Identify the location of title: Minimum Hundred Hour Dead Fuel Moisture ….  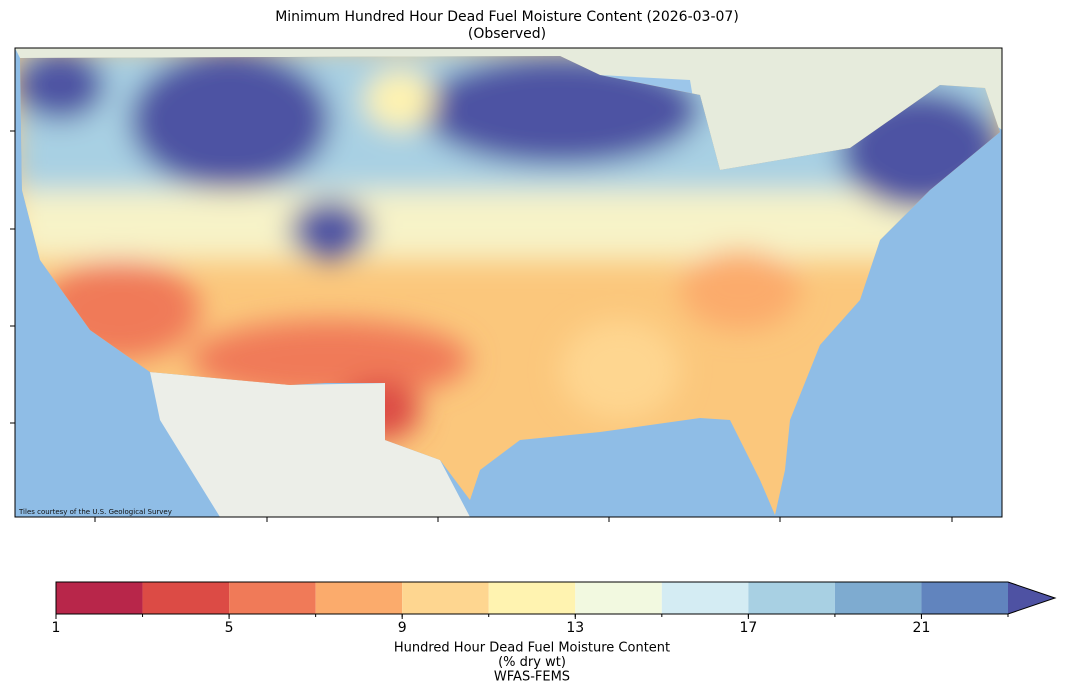
(507, 17).